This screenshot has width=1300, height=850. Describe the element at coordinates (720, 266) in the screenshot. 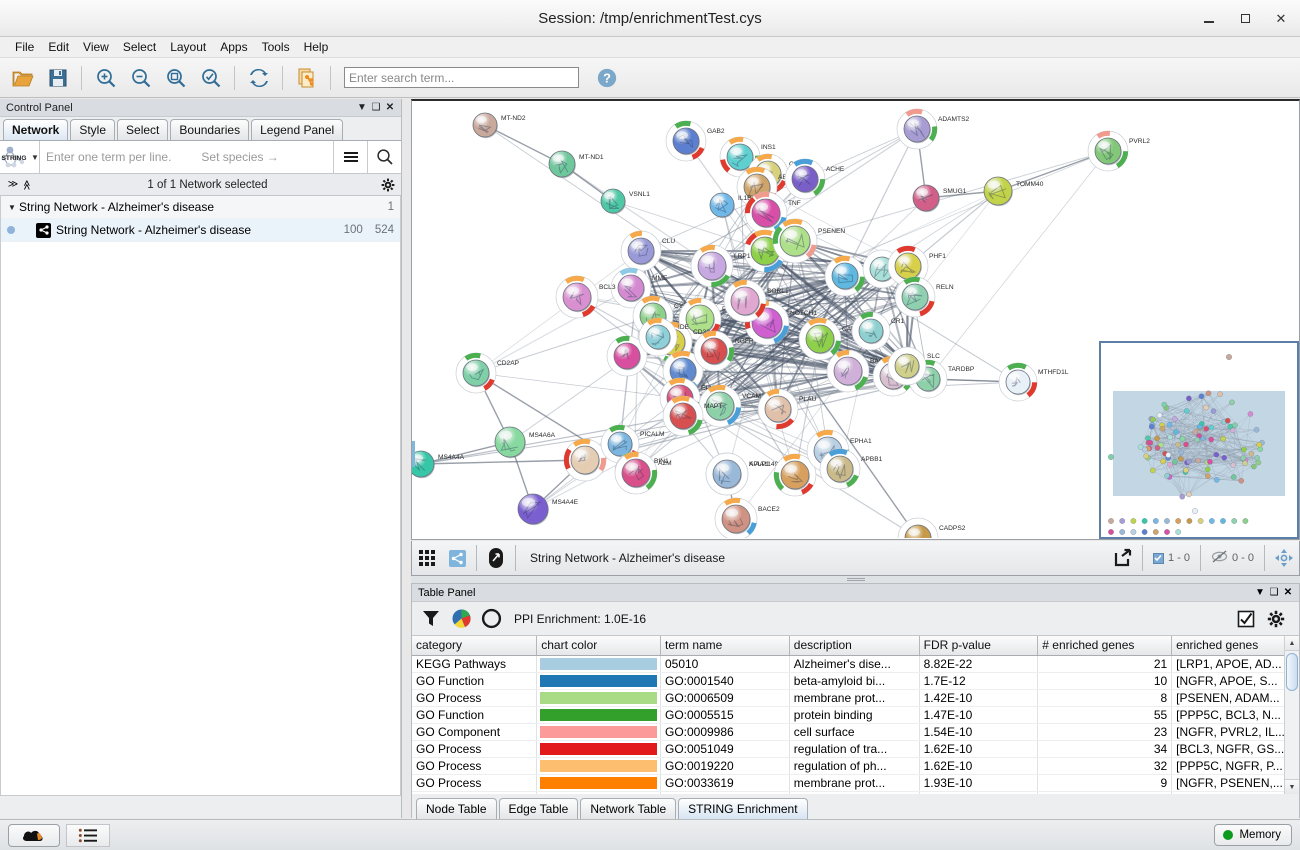

I see `network-node: LRP1` at that location.